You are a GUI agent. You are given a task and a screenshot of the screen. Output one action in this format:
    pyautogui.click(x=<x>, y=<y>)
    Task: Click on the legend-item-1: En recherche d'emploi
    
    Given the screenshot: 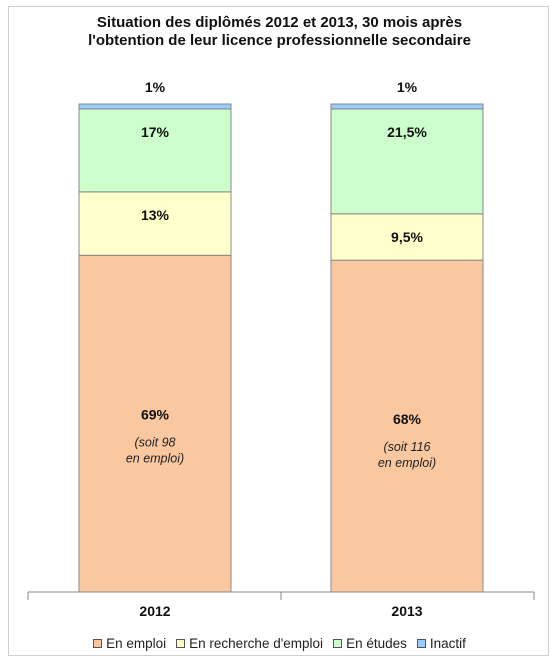 What is the action you would take?
    pyautogui.click(x=249, y=643)
    